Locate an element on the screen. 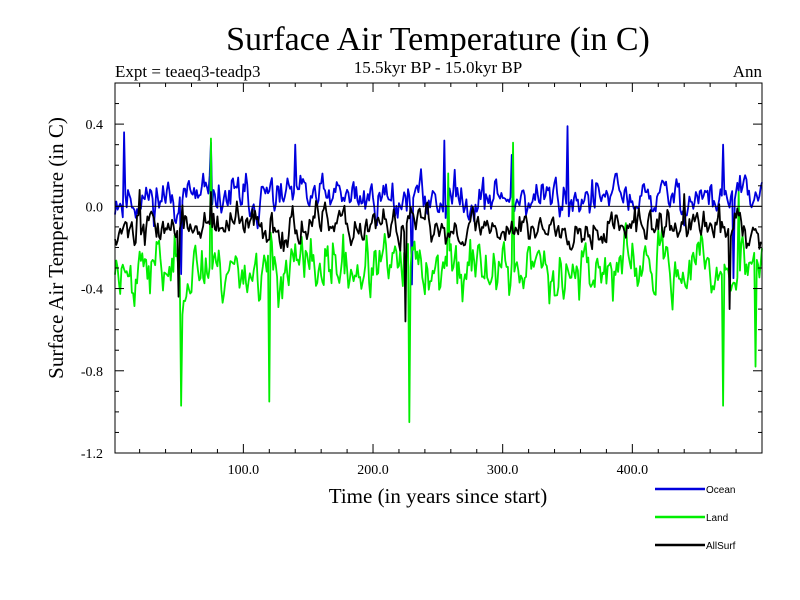  y-tick-label: 0.0 is located at coordinates (95, 207).